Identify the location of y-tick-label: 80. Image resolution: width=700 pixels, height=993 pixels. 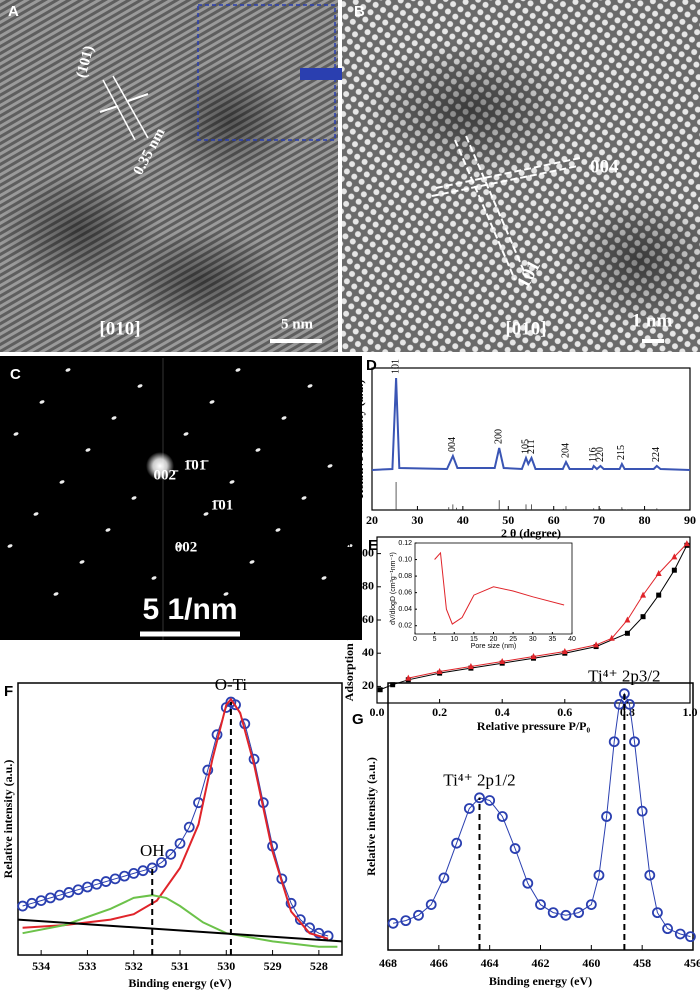
(368, 586).